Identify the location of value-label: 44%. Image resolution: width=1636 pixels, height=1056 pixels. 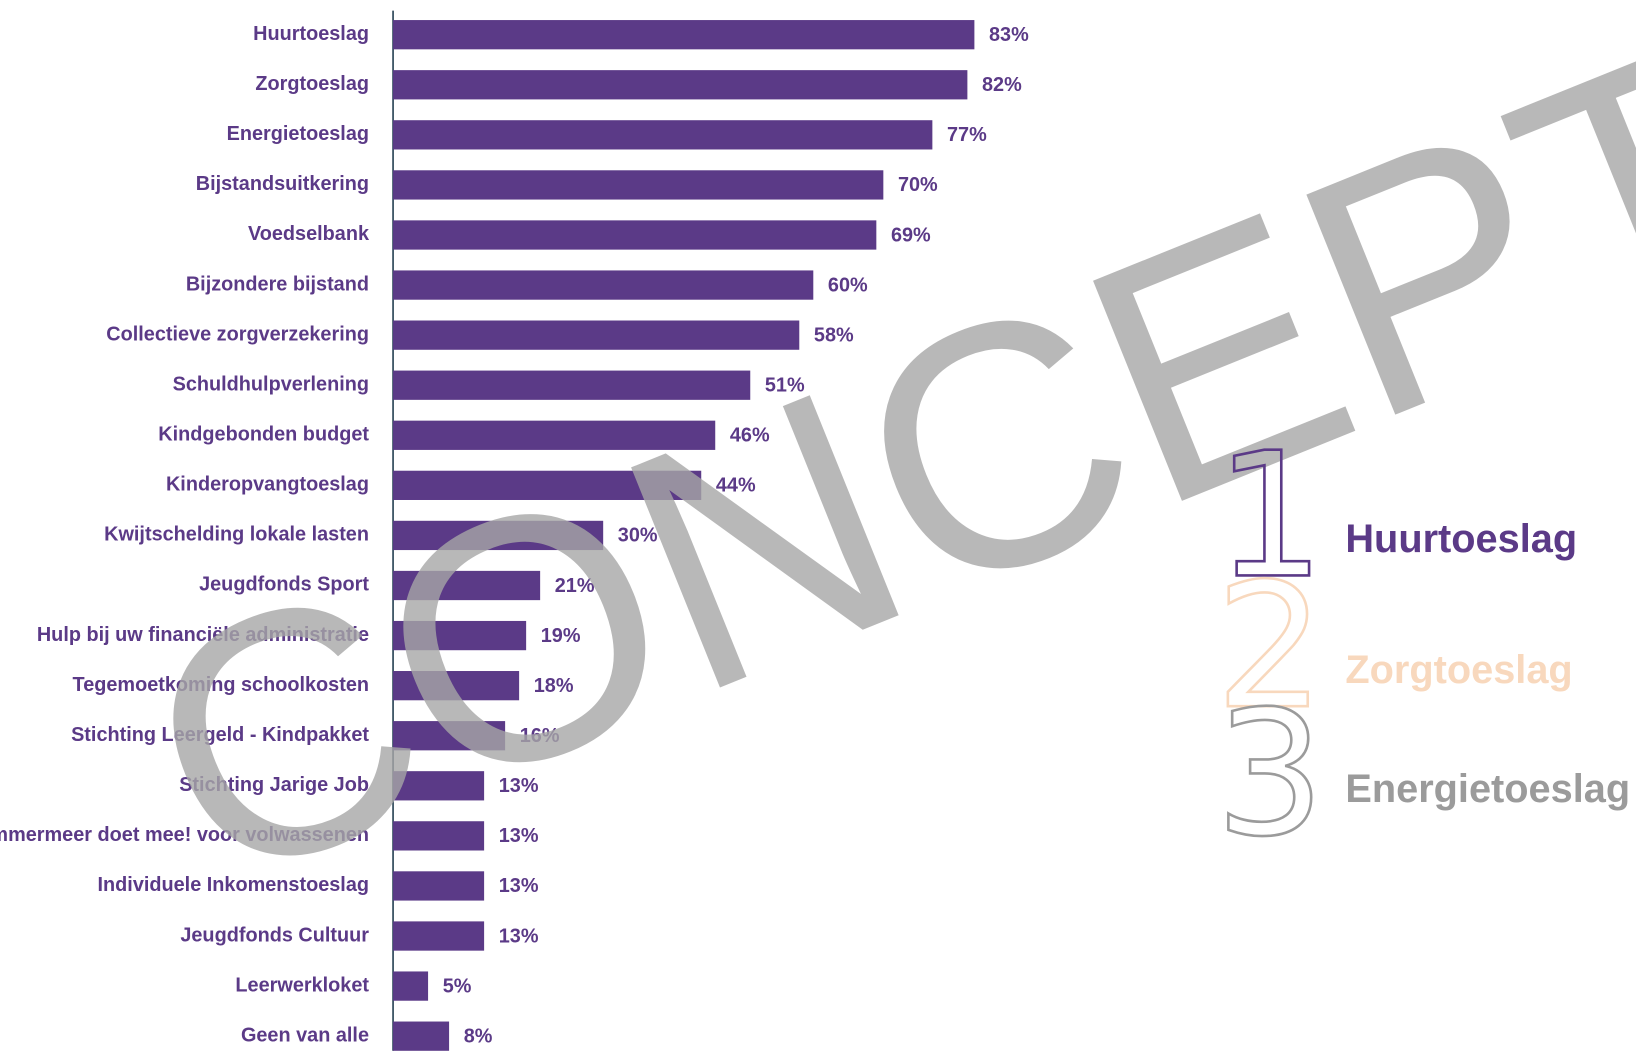
(736, 486).